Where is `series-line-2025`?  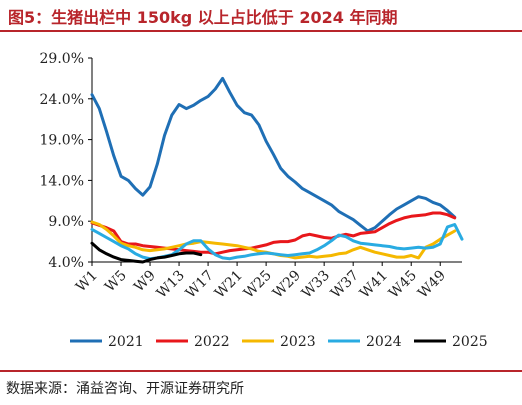
series-line-2025 is located at coordinates (146, 252).